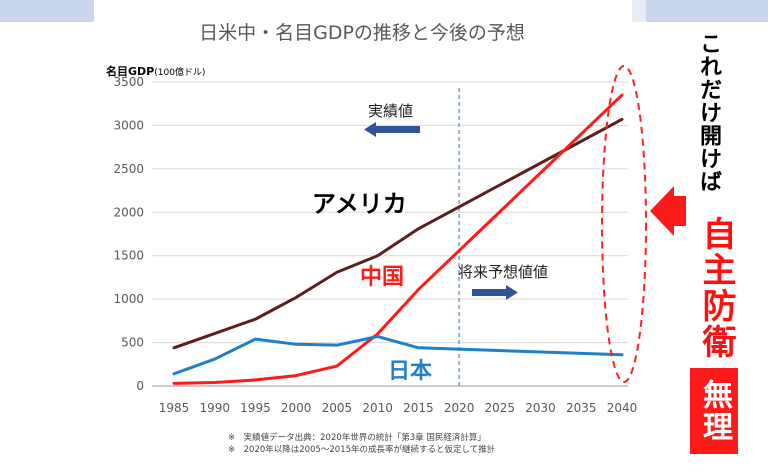 This screenshot has width=768, height=475. What do you see at coordinates (459, 408) in the screenshot?
I see `x-tick-label: 2020` at bounding box center [459, 408].